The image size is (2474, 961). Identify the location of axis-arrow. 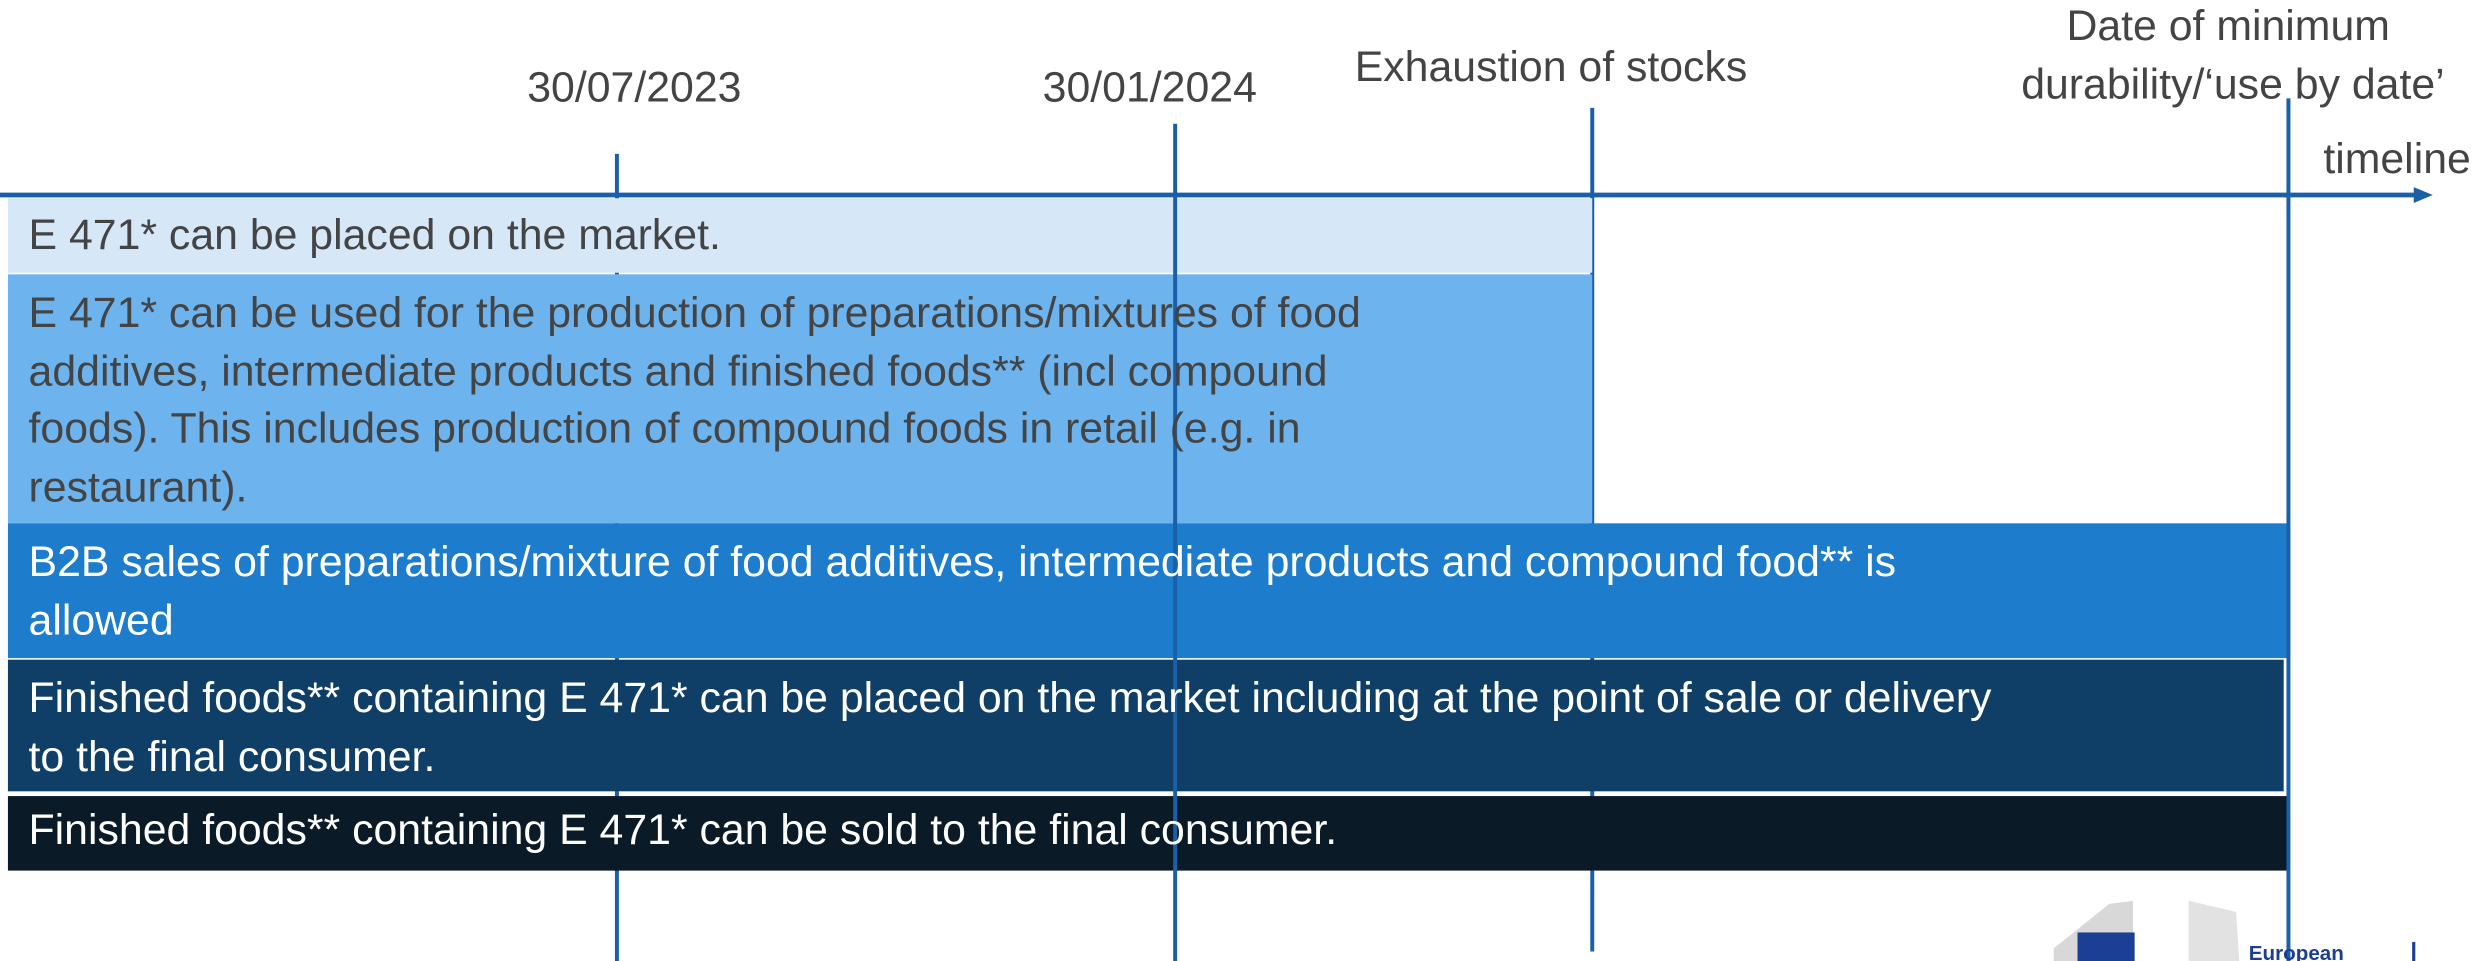
(2423, 195).